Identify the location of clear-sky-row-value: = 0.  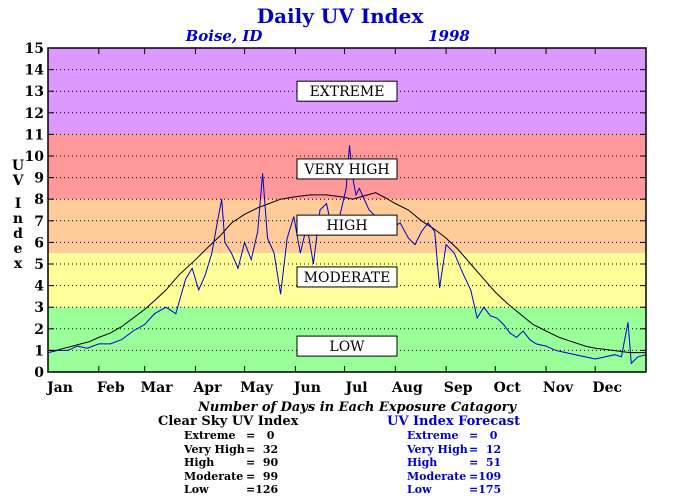
(260, 435).